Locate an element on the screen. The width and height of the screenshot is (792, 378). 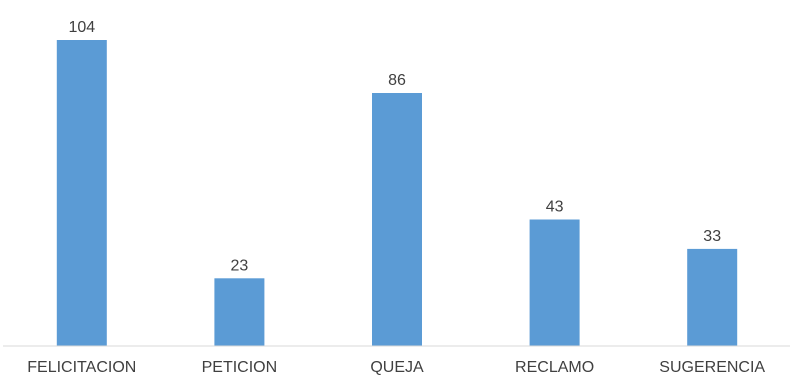
bar-reclamo is located at coordinates (554, 282).